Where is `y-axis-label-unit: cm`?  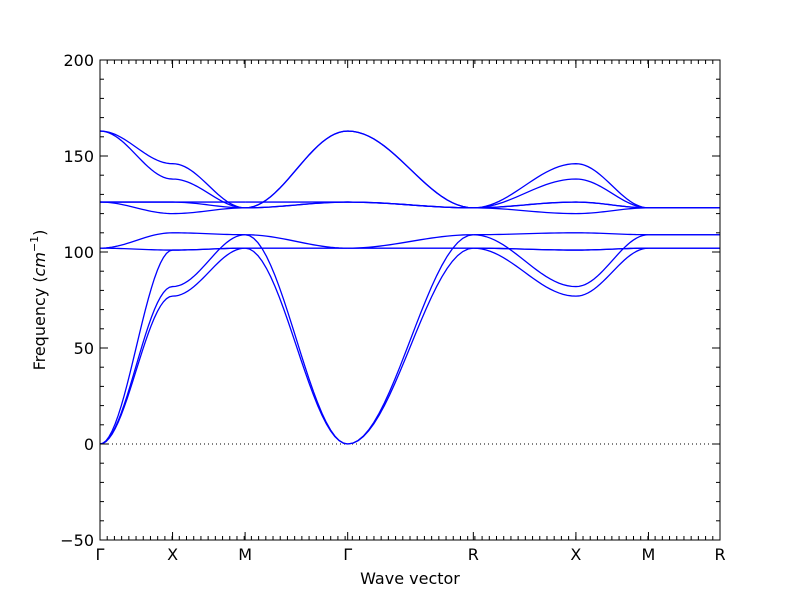
y-axis-label-unit: cm is located at coordinates (39, 264).